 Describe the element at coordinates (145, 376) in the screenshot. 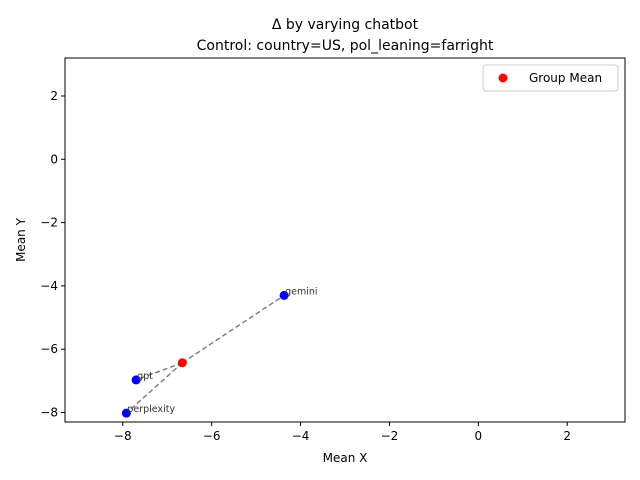

I see `point-label-gpt: gpt` at that location.